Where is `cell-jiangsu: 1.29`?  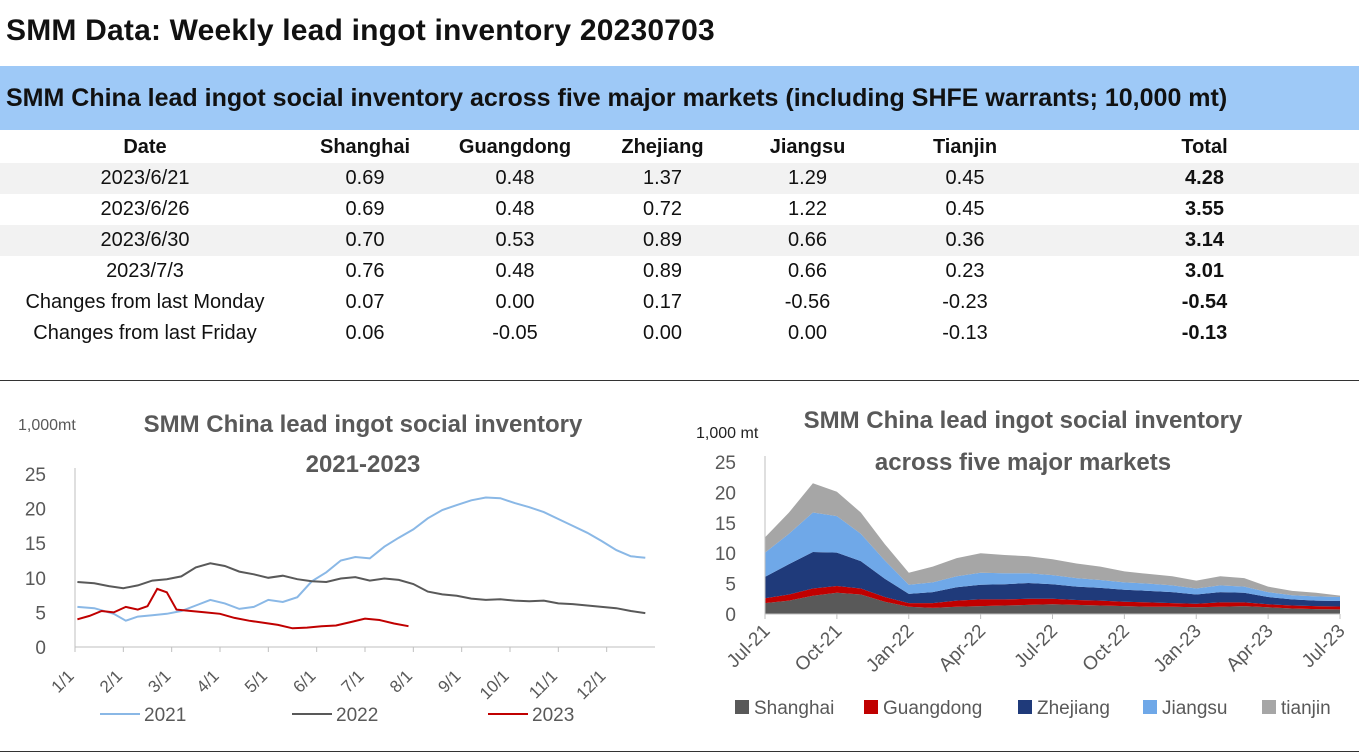 cell-jiangsu: 1.29 is located at coordinates (807, 178).